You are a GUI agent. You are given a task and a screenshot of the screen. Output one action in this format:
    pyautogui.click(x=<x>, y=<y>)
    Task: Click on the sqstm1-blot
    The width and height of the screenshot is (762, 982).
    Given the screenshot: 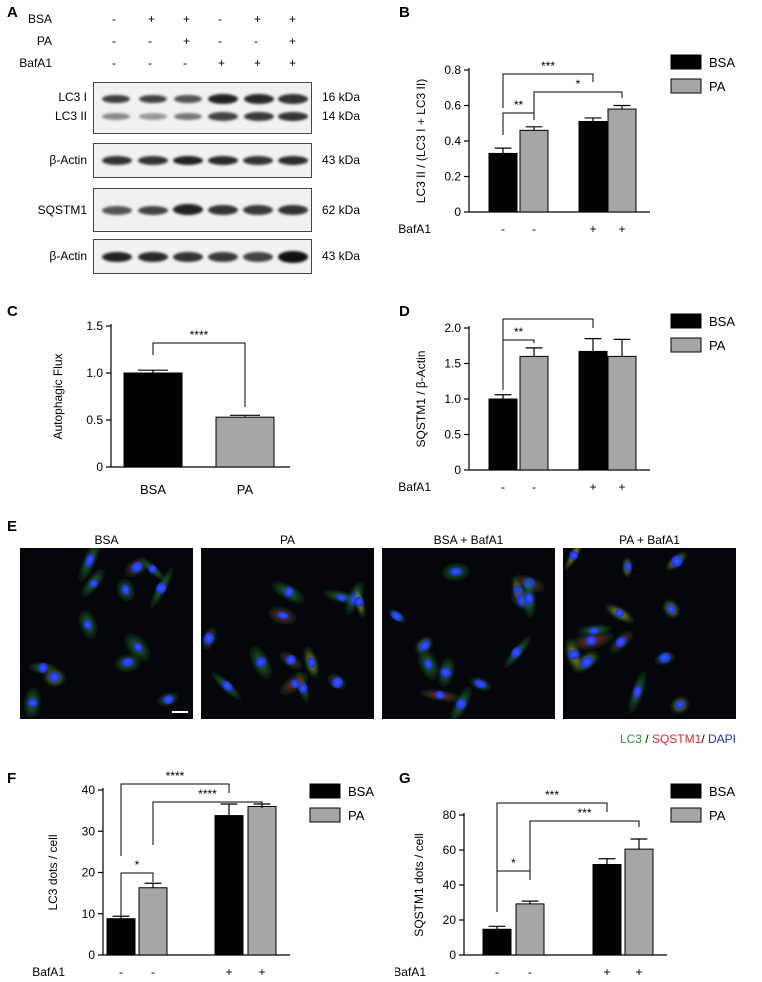 What is the action you would take?
    pyautogui.click(x=202, y=210)
    